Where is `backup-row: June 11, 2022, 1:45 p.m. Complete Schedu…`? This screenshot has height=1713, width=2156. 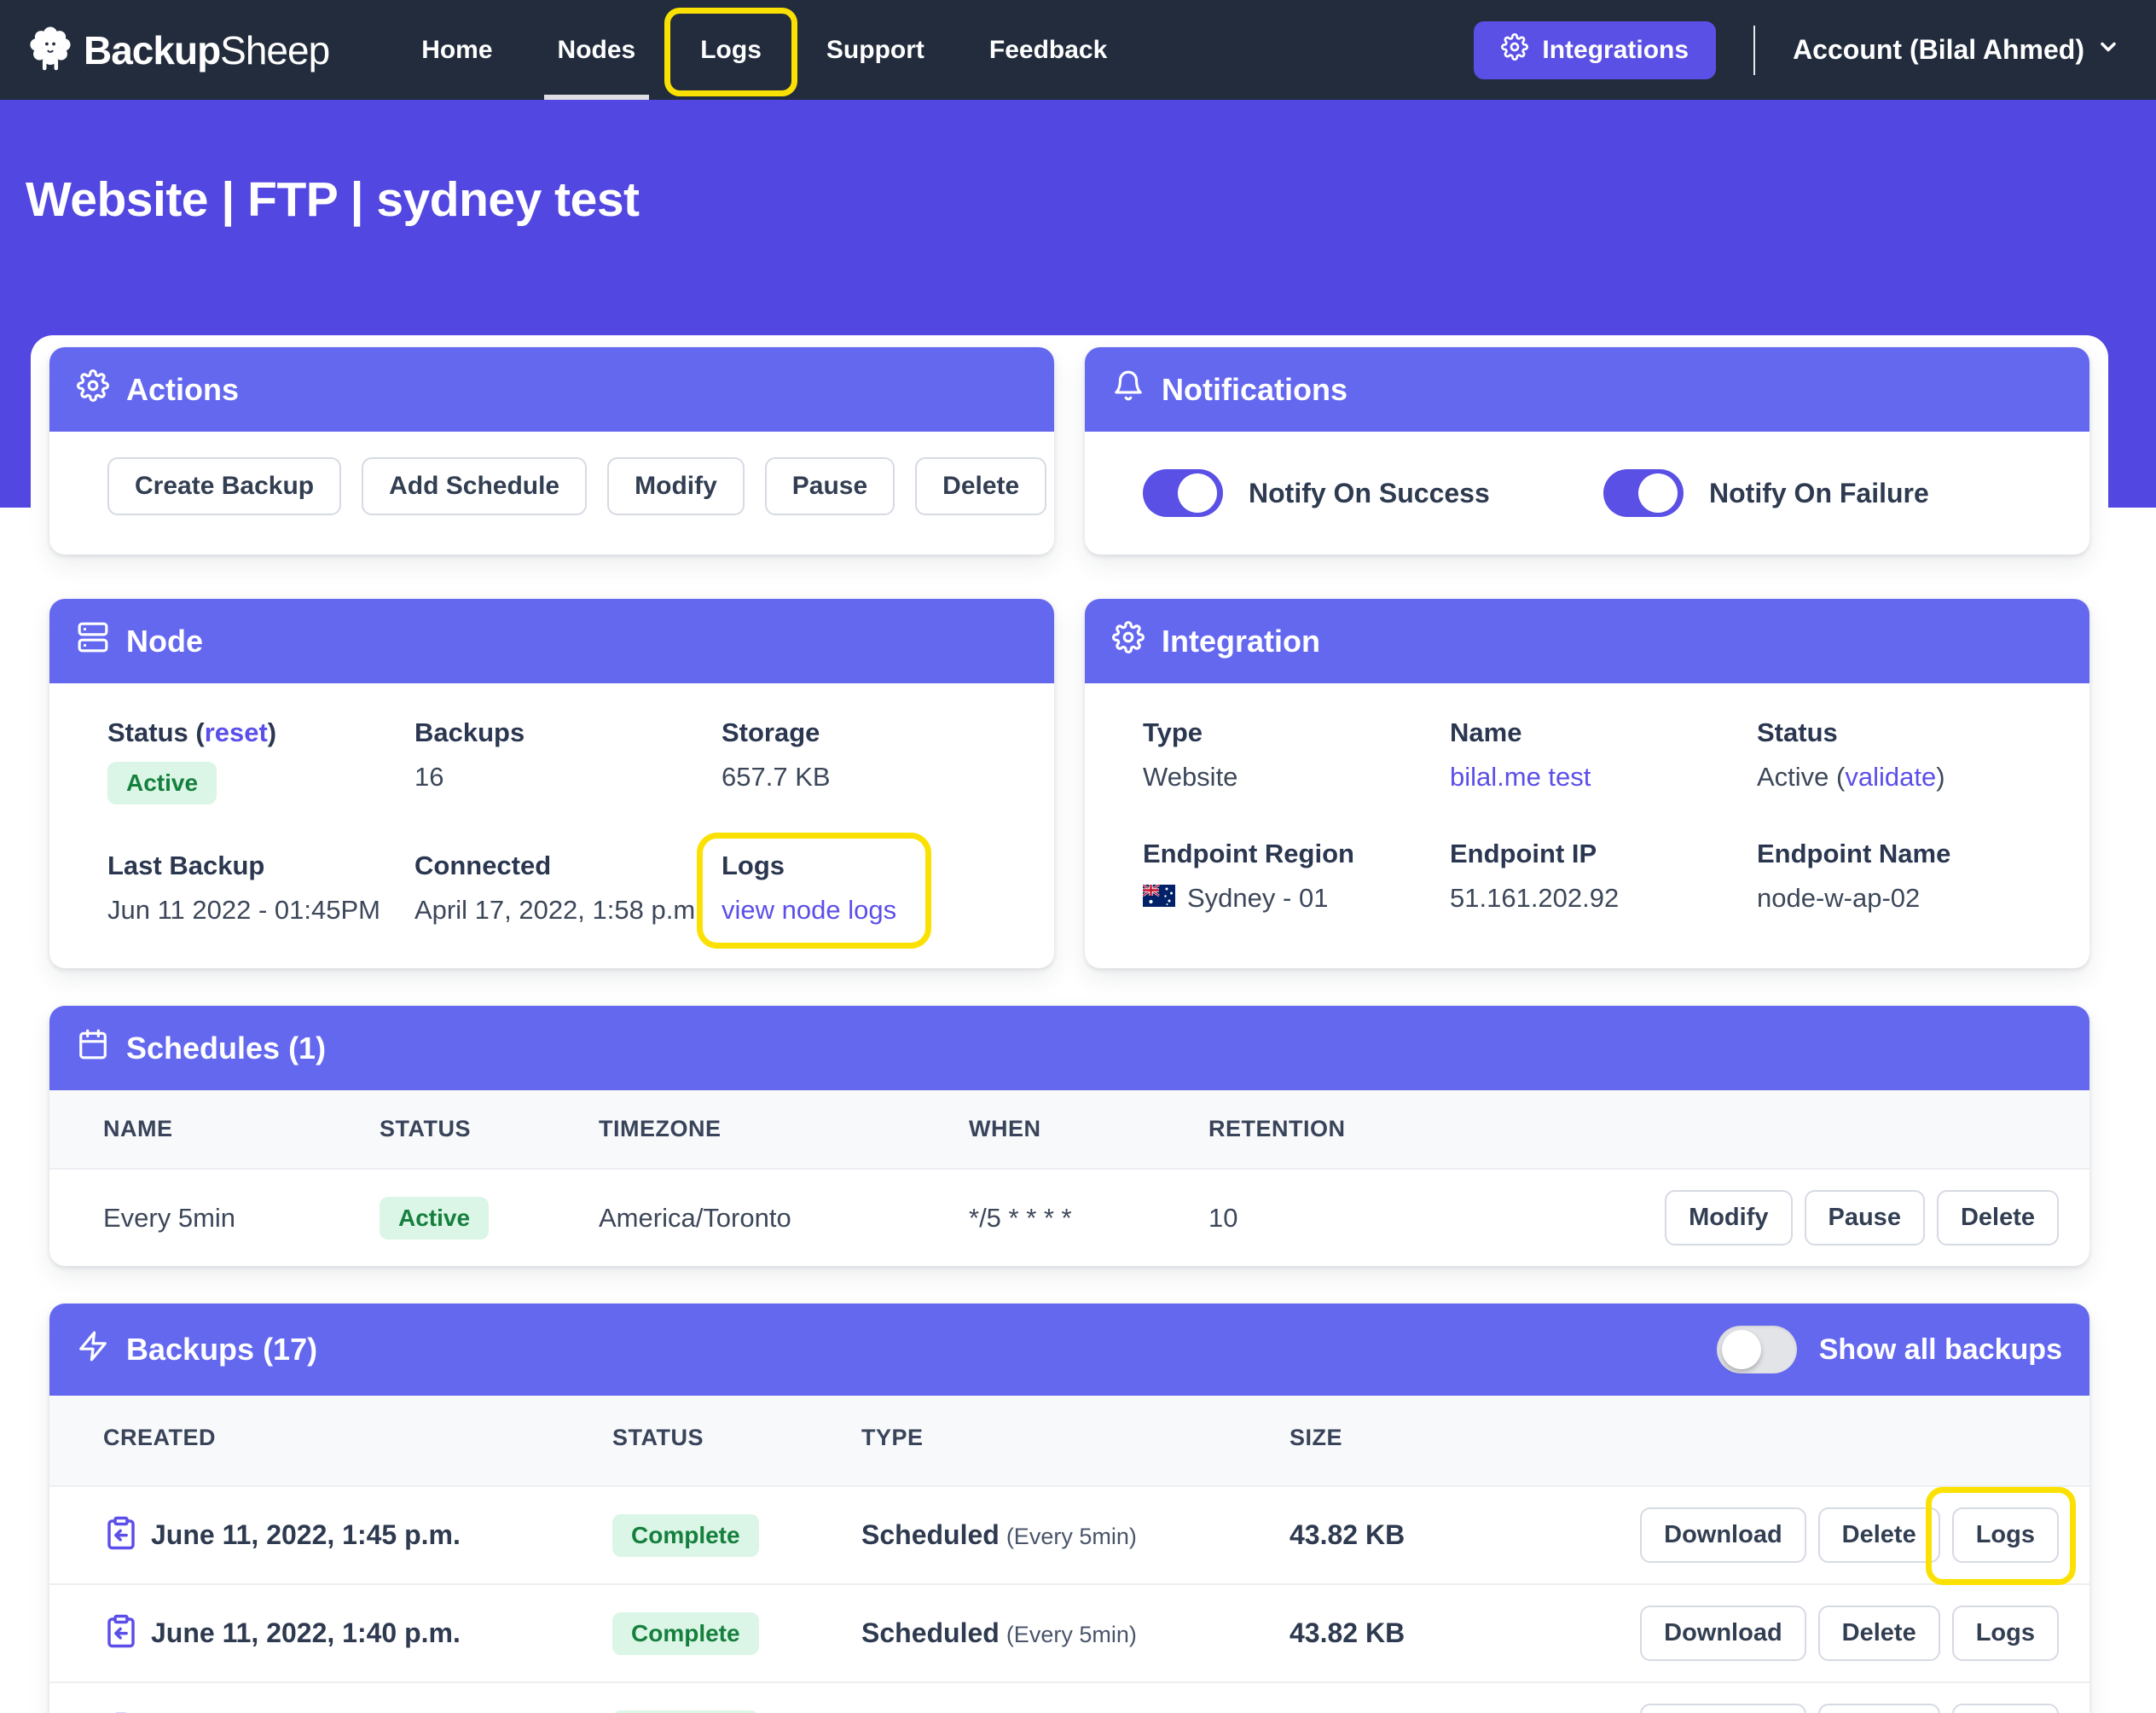
backup-row: June 11, 2022, 1:45 p.m. Complete Schedu… is located at coordinates (1069, 1535).